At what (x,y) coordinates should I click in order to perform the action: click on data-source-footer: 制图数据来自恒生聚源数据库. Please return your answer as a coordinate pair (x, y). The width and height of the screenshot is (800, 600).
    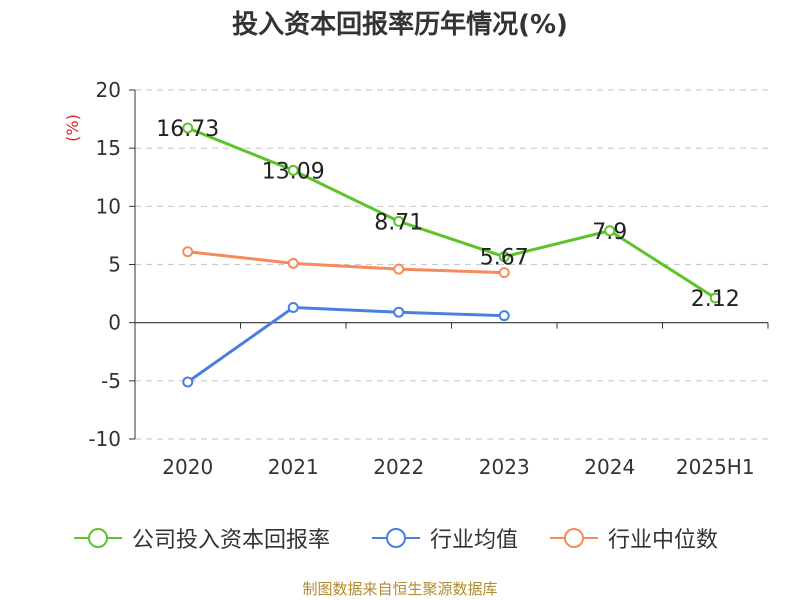
    Looking at the image, I should click on (400, 589).